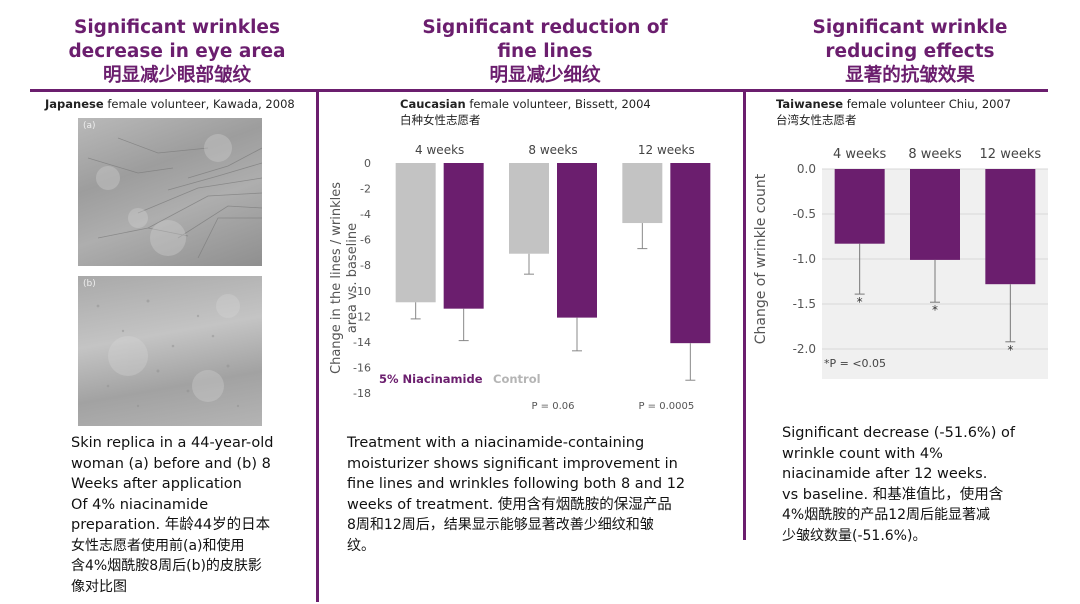 This screenshot has width=1080, height=604. I want to click on left-source: Japanese female volunteer, Kawada, 2008, so click(170, 104).